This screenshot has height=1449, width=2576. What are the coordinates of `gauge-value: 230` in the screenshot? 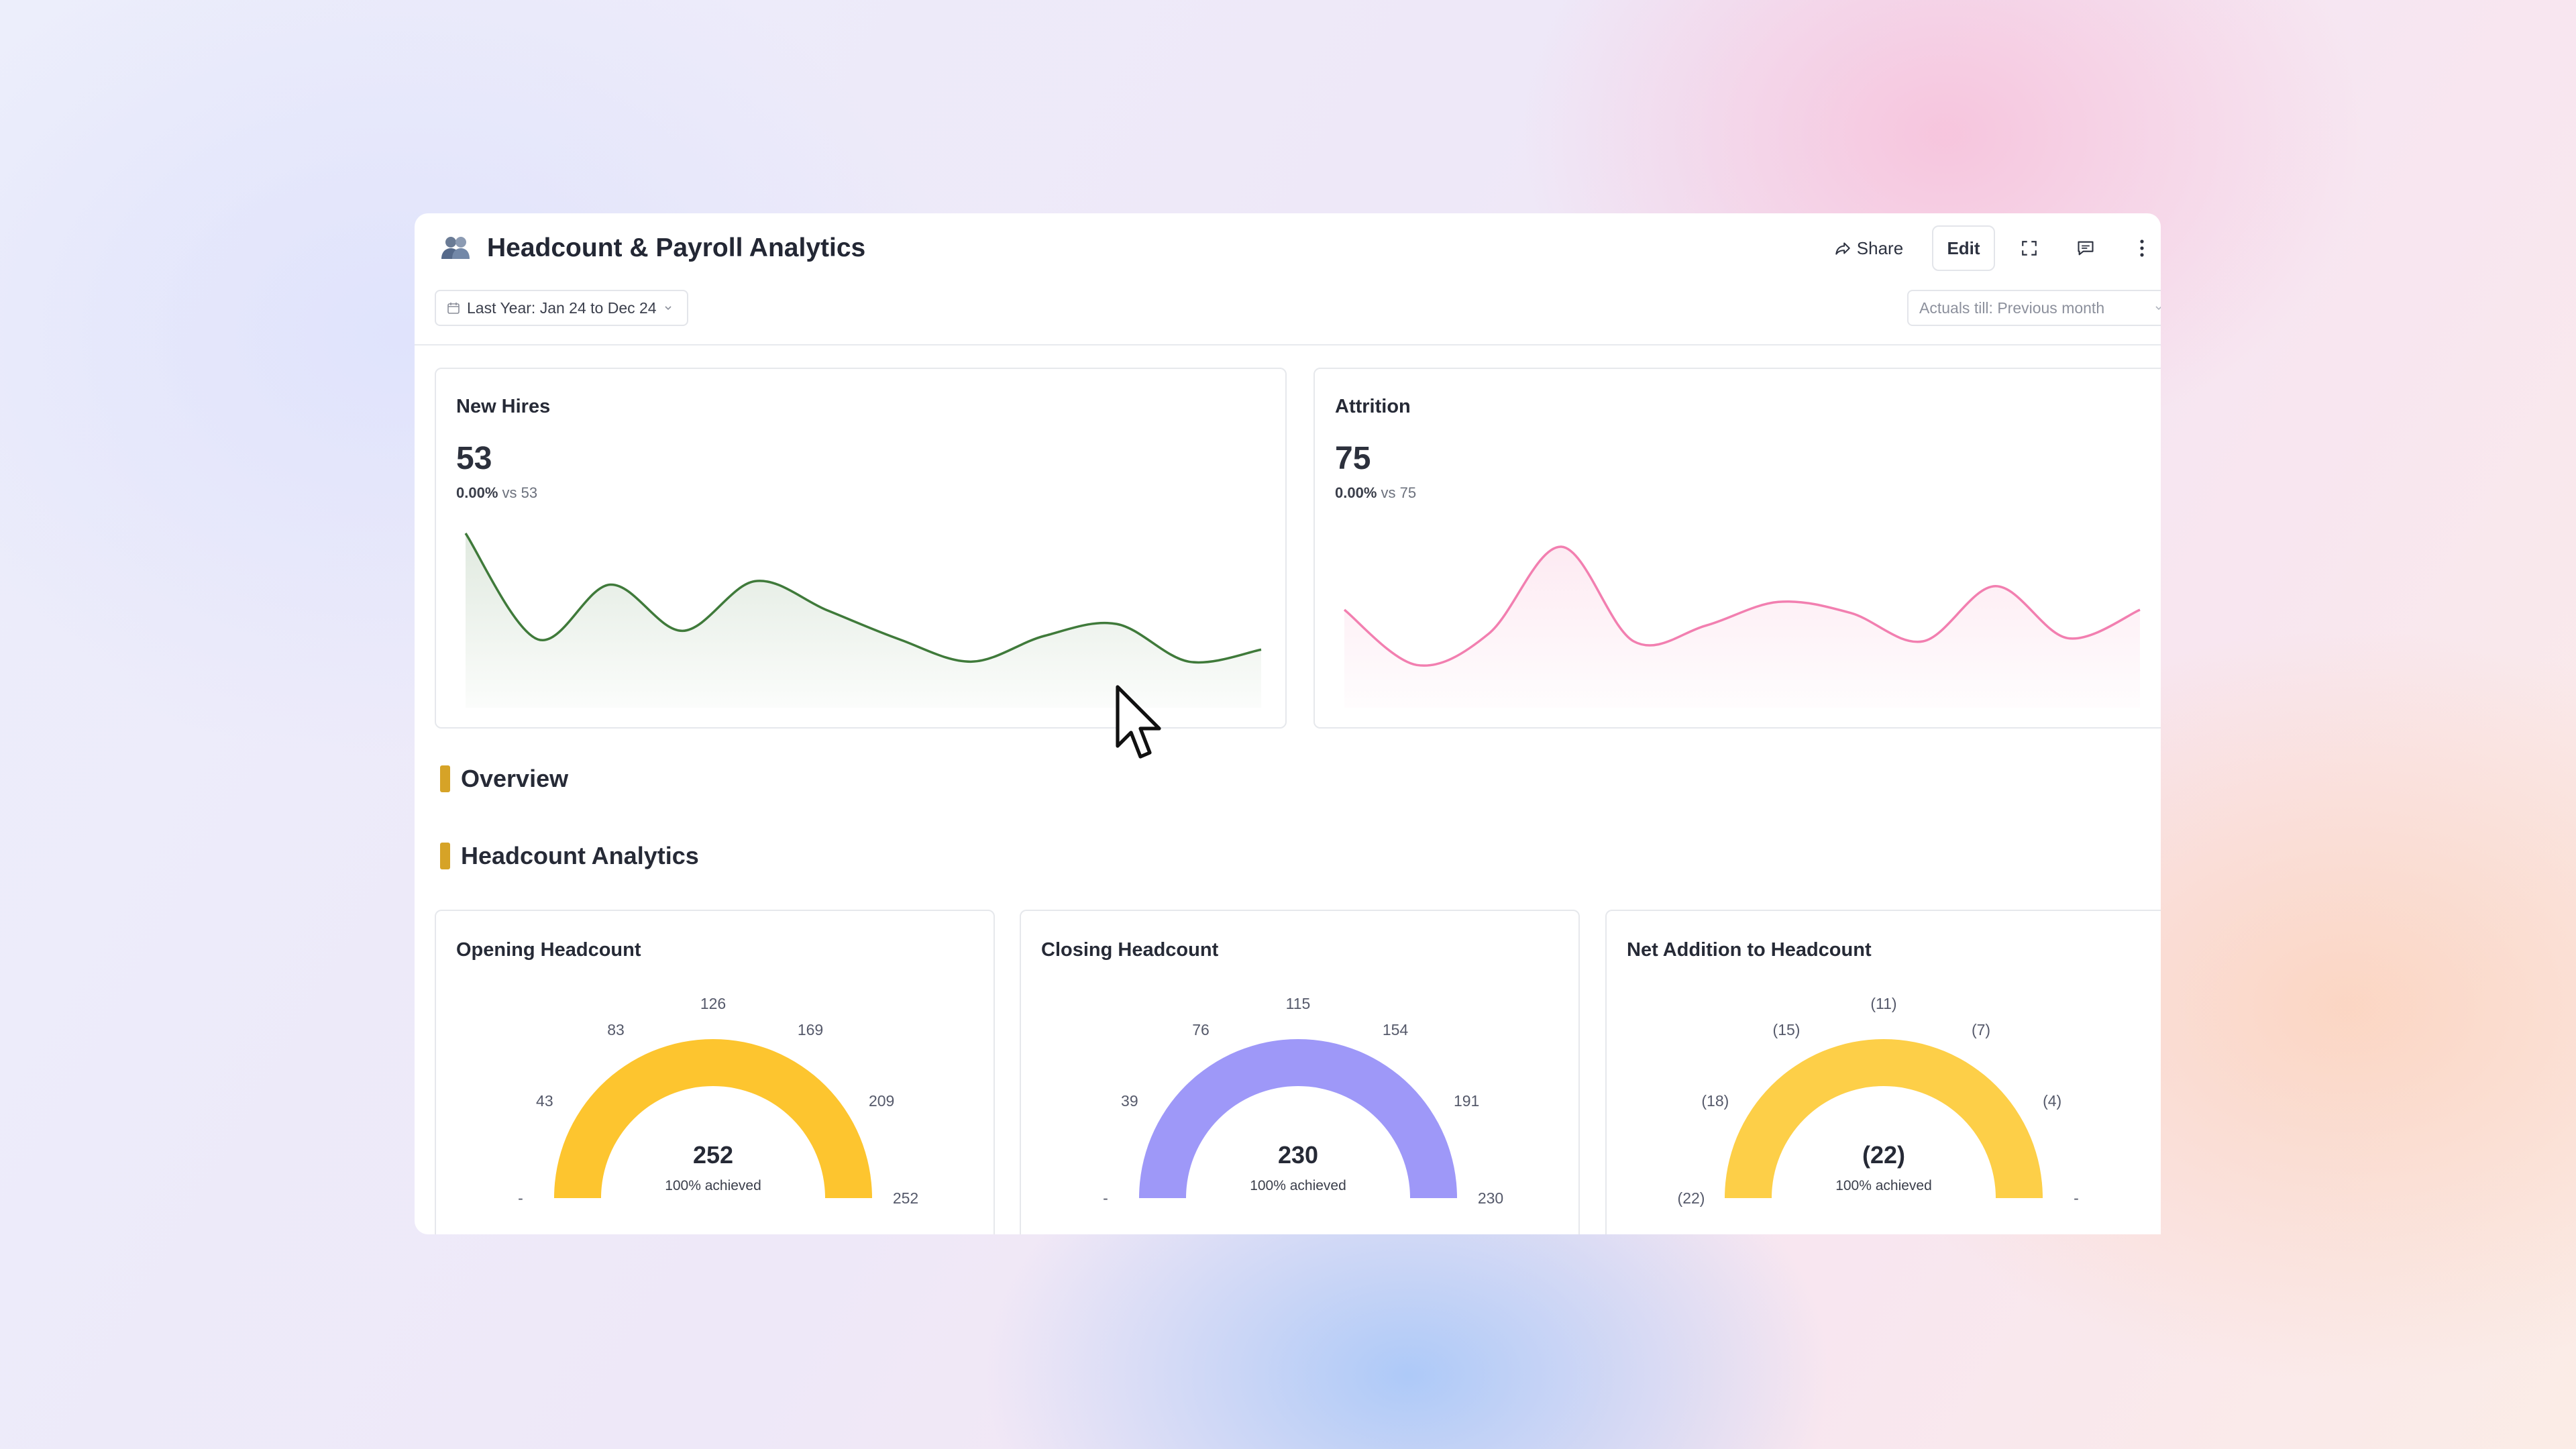 It's located at (1298, 1155).